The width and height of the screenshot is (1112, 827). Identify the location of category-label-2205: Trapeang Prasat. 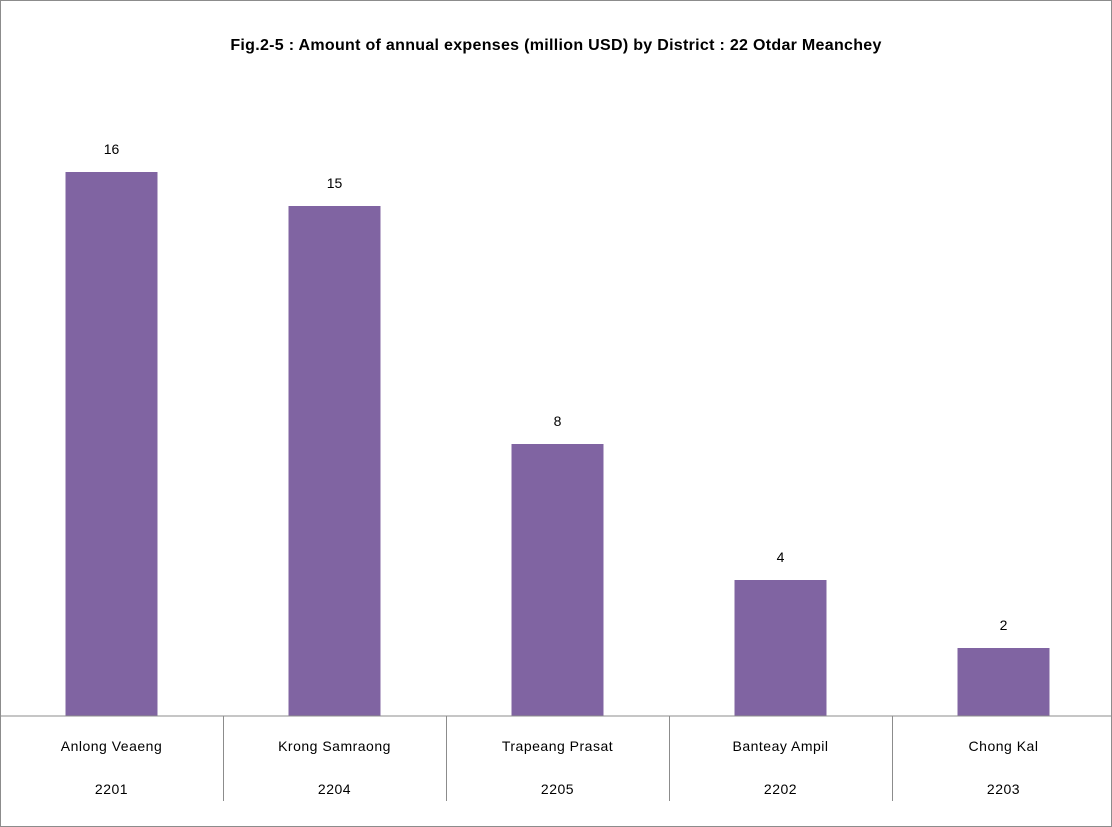
(557, 746).